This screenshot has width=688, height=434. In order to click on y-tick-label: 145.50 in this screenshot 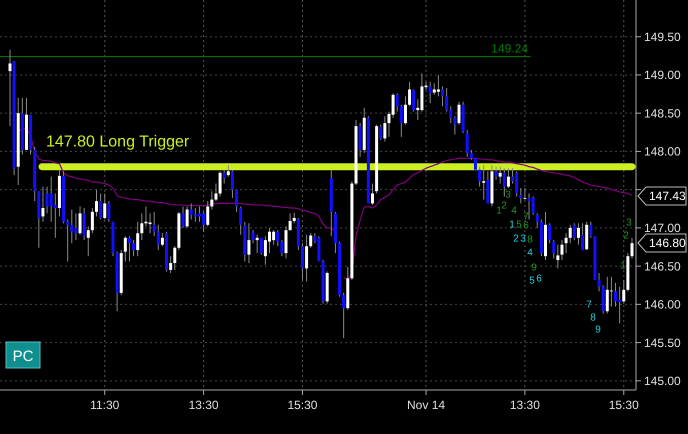, I will do `click(663, 343)`.